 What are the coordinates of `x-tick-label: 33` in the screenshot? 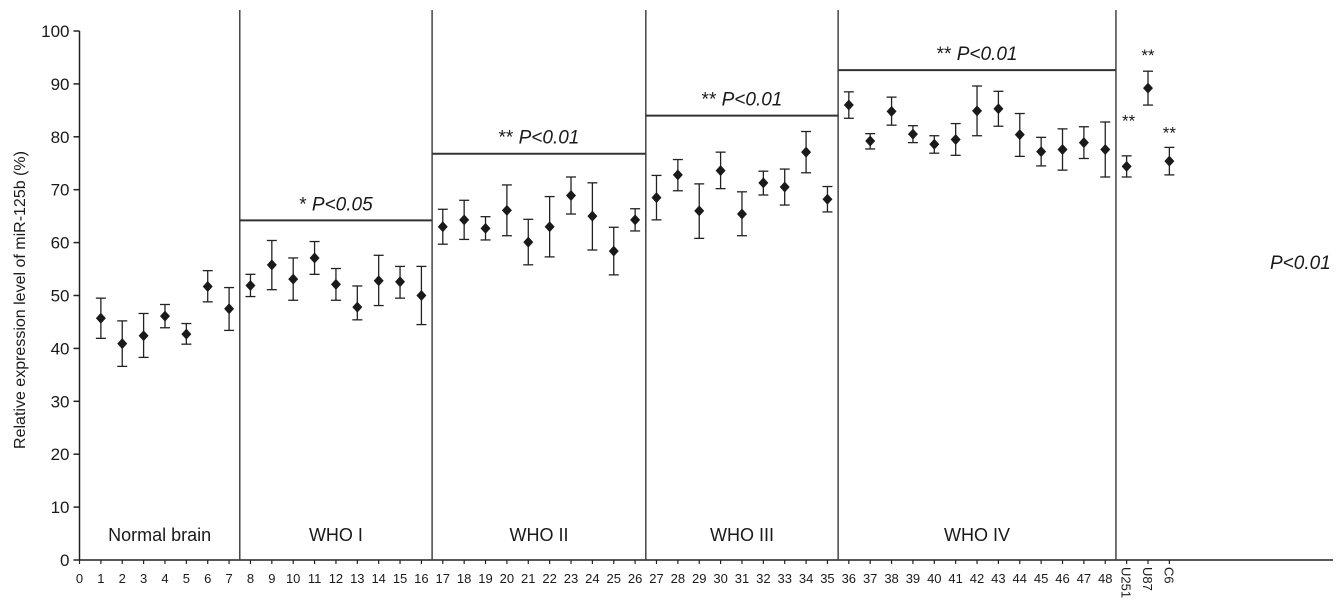 It's located at (784, 578).